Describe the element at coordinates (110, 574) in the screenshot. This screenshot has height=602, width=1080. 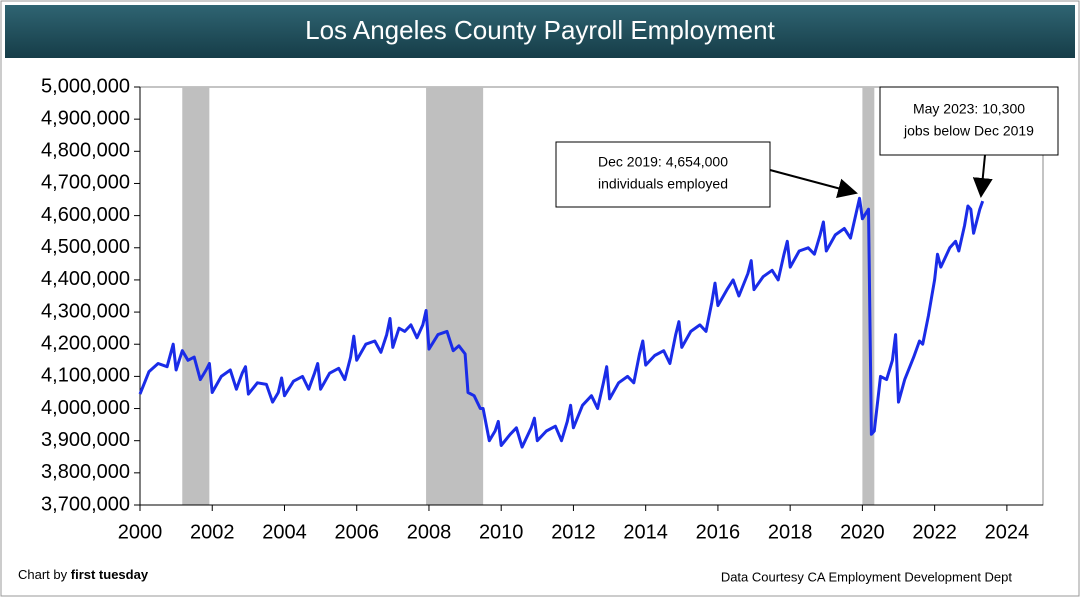
I see `credit-brand: first tuesday` at that location.